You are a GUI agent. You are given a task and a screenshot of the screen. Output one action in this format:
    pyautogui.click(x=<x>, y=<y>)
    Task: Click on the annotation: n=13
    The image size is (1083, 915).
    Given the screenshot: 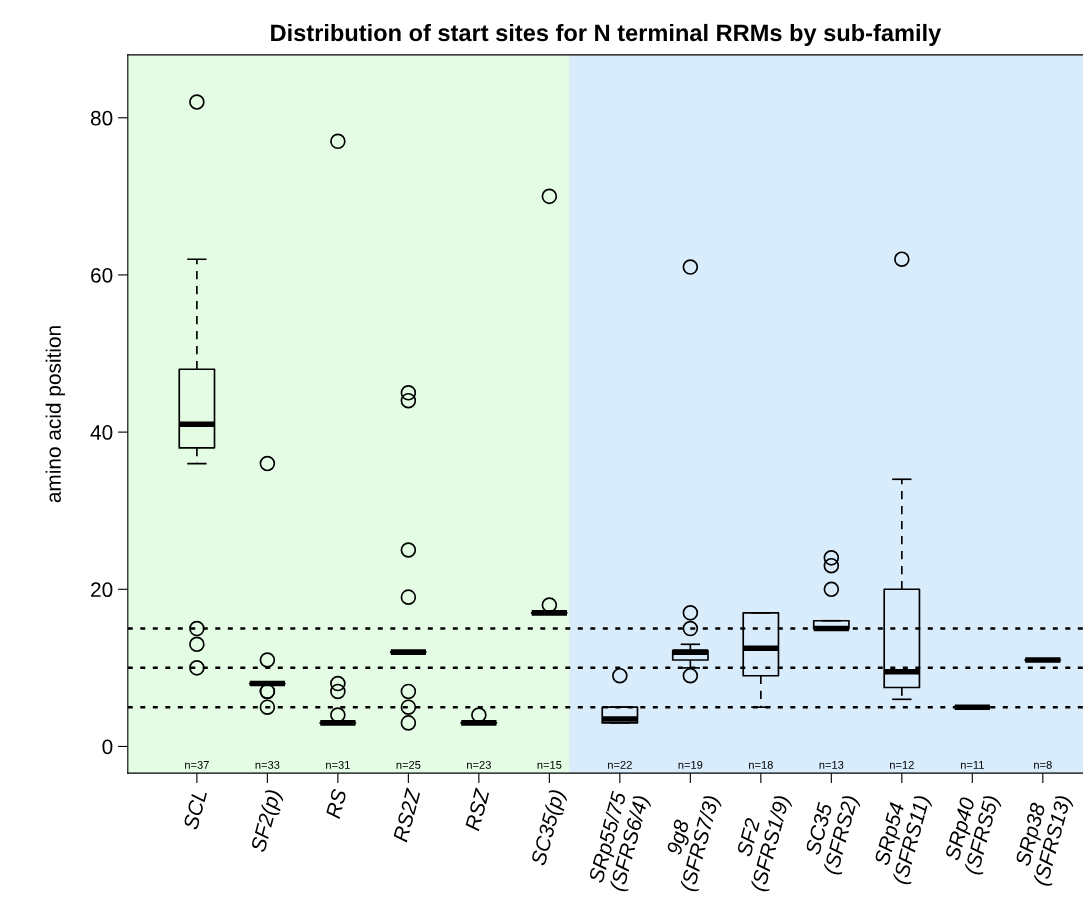 What is the action you would take?
    pyautogui.click(x=831, y=764)
    